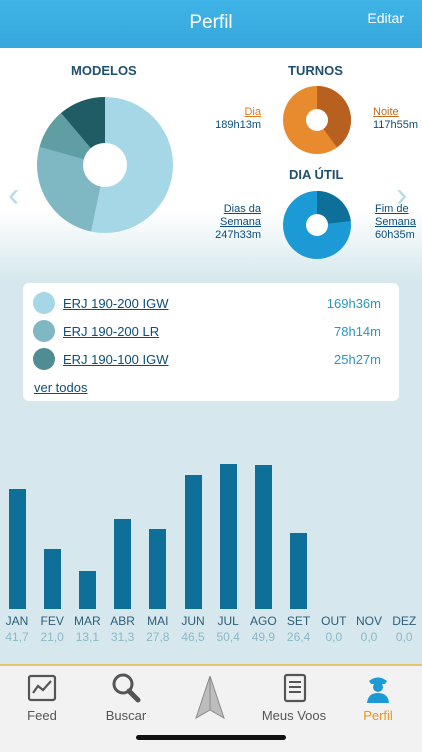 This screenshot has width=422, height=752. What do you see at coordinates (368, 621) in the screenshot?
I see `month-label: NOV` at bounding box center [368, 621].